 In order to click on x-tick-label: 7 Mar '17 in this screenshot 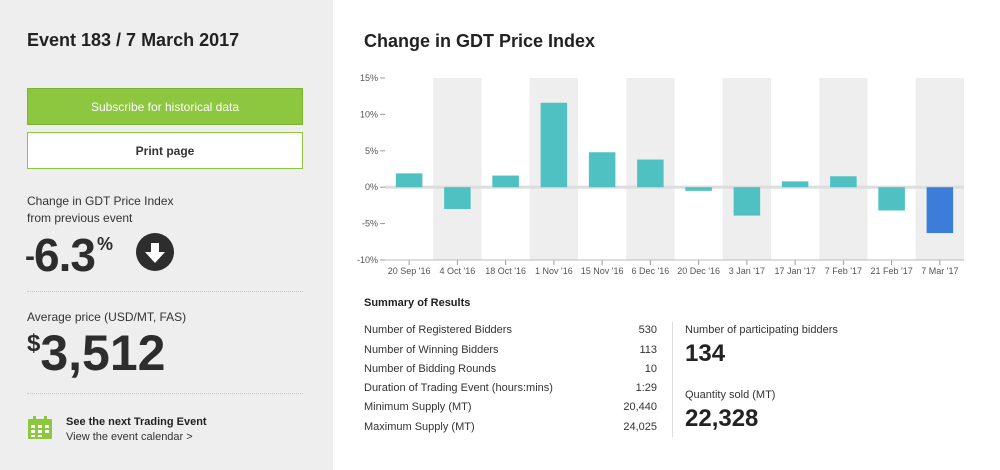, I will do `click(939, 271)`.